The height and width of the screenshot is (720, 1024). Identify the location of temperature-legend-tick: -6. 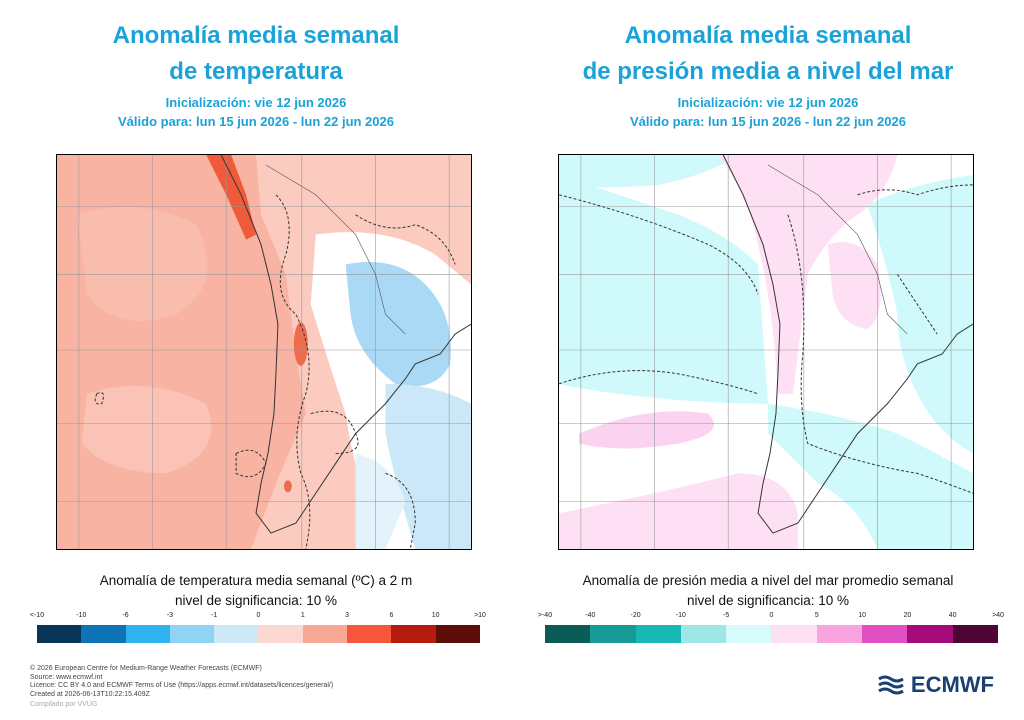
(125, 615).